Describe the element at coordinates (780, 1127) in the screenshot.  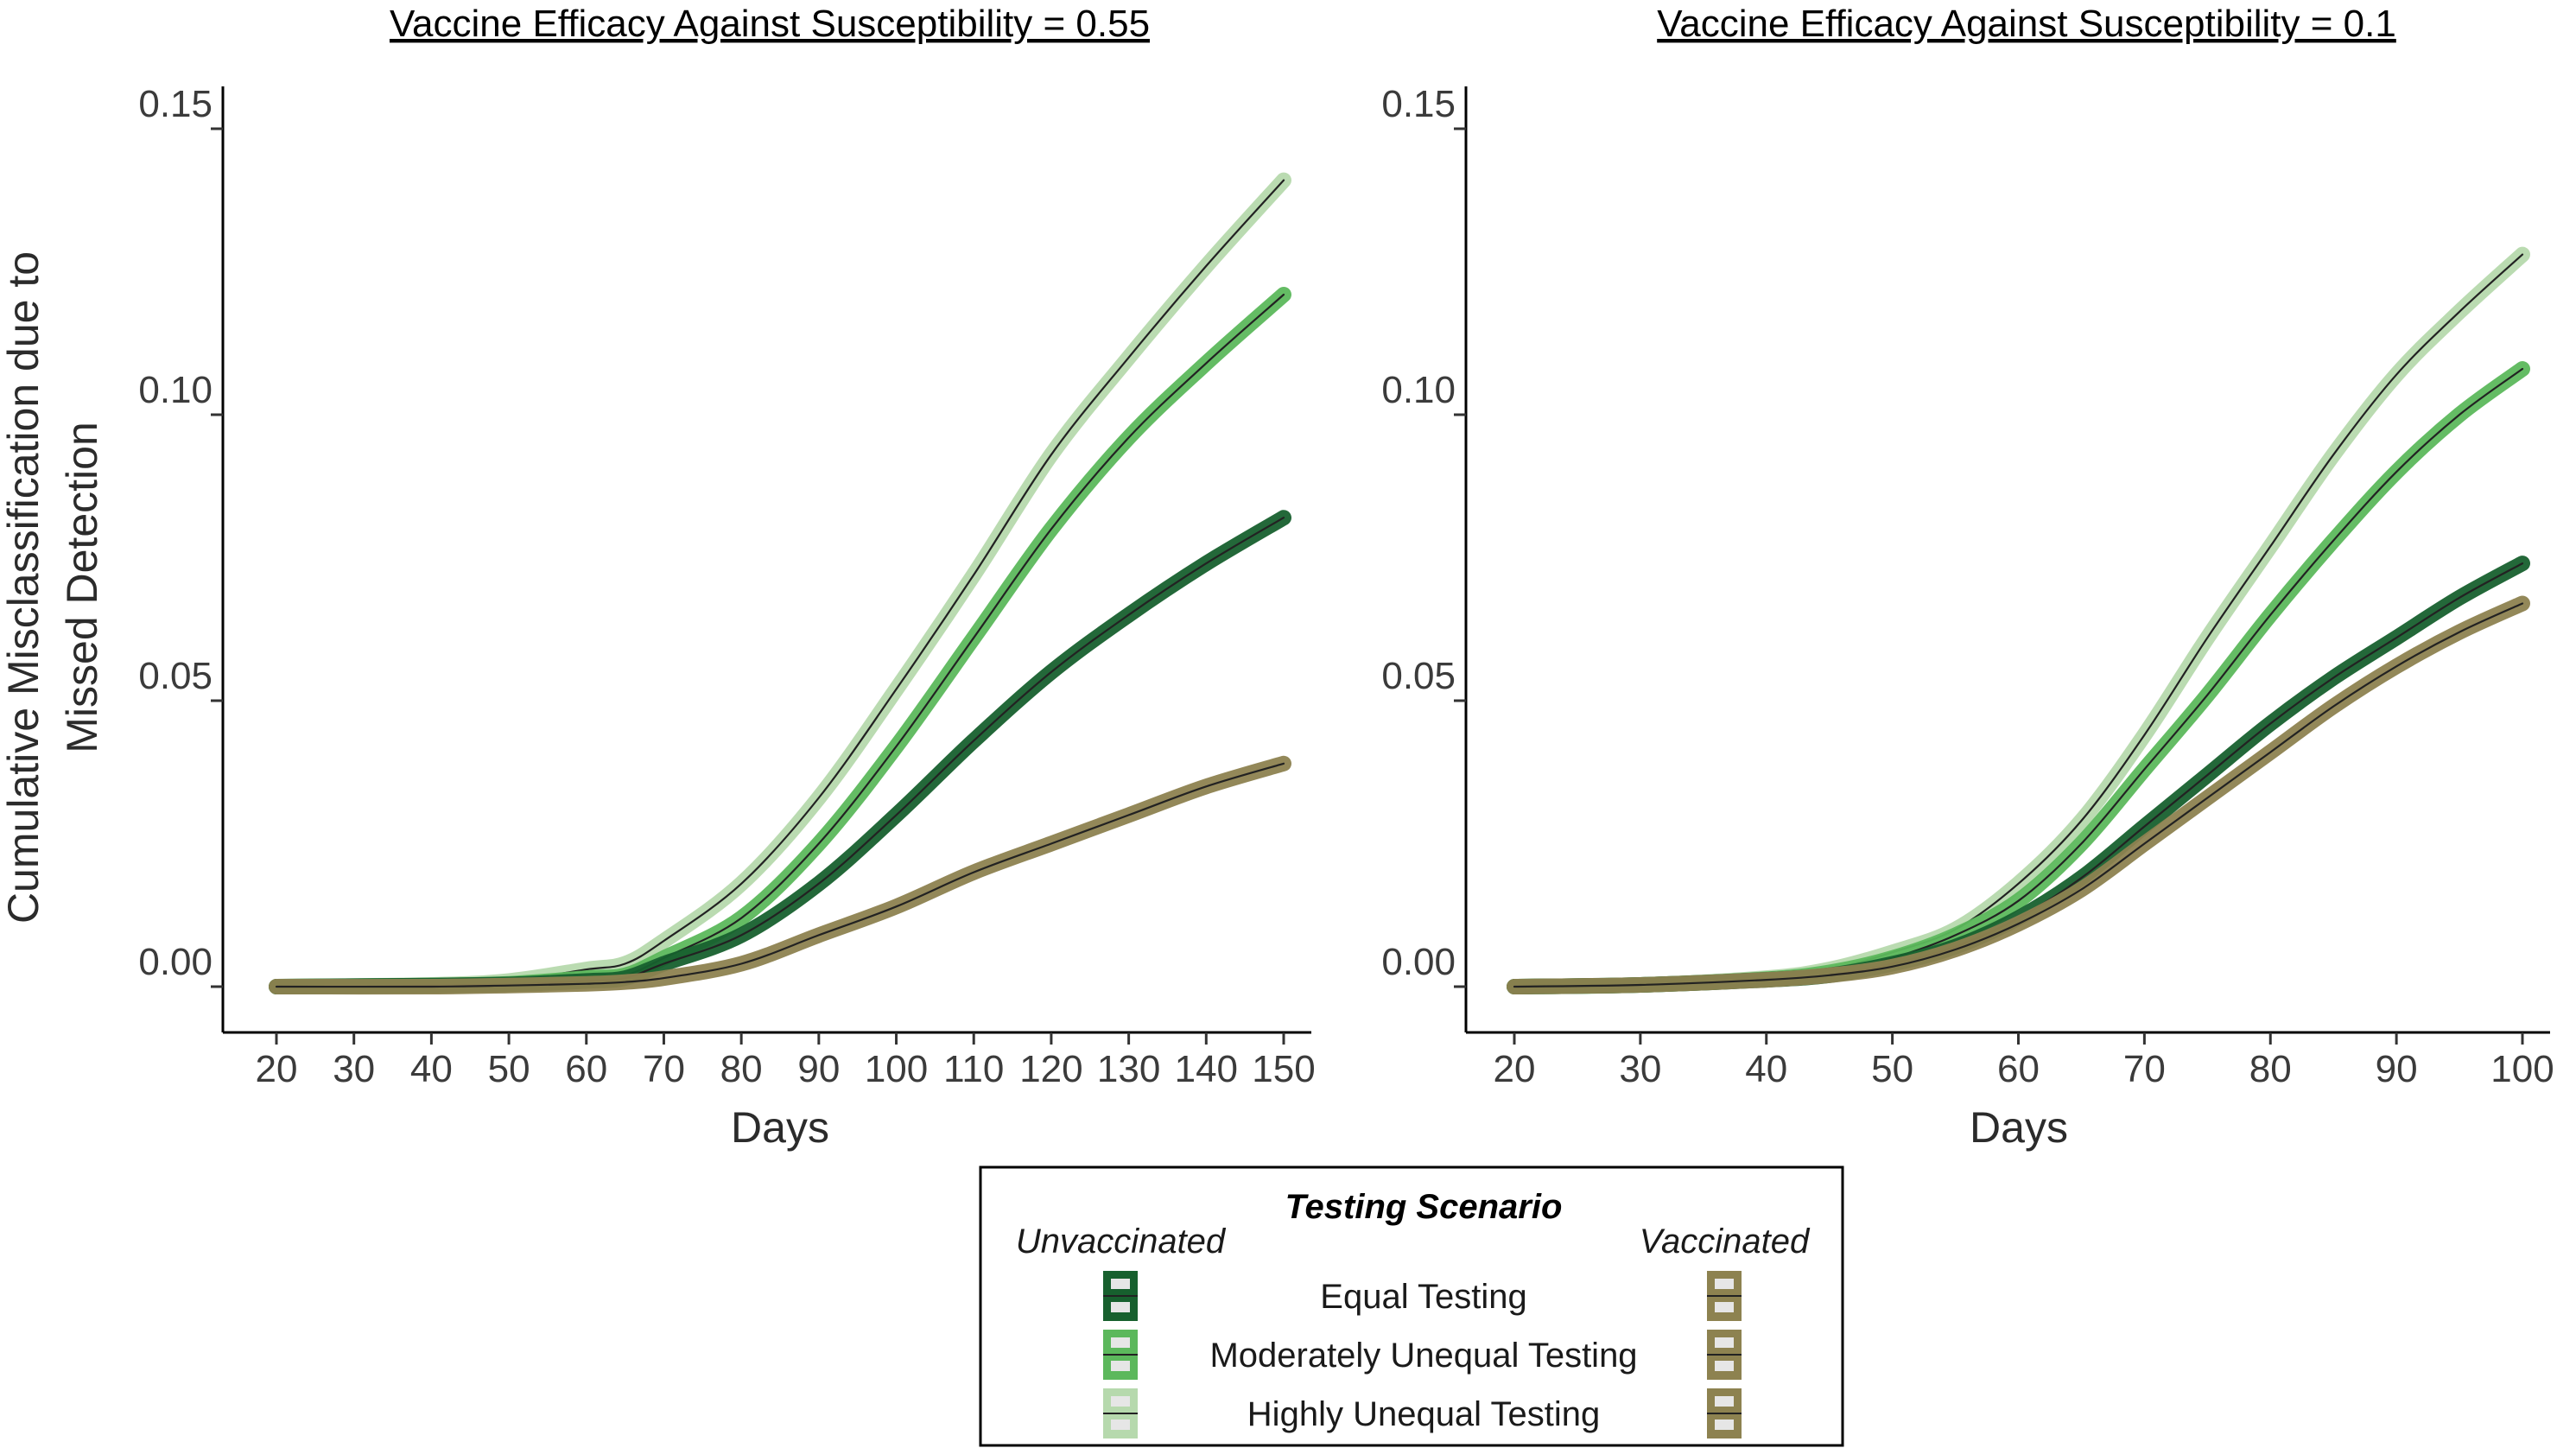
I see `panel-1-x-axis-title: Days` at that location.